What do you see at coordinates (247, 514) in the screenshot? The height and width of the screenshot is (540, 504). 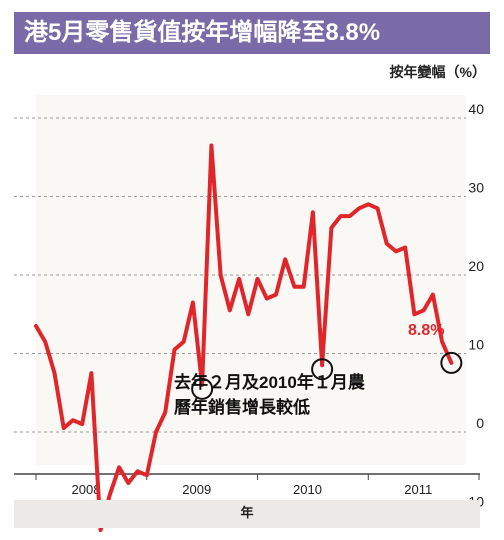 I see `x-axis-title: 年` at bounding box center [247, 514].